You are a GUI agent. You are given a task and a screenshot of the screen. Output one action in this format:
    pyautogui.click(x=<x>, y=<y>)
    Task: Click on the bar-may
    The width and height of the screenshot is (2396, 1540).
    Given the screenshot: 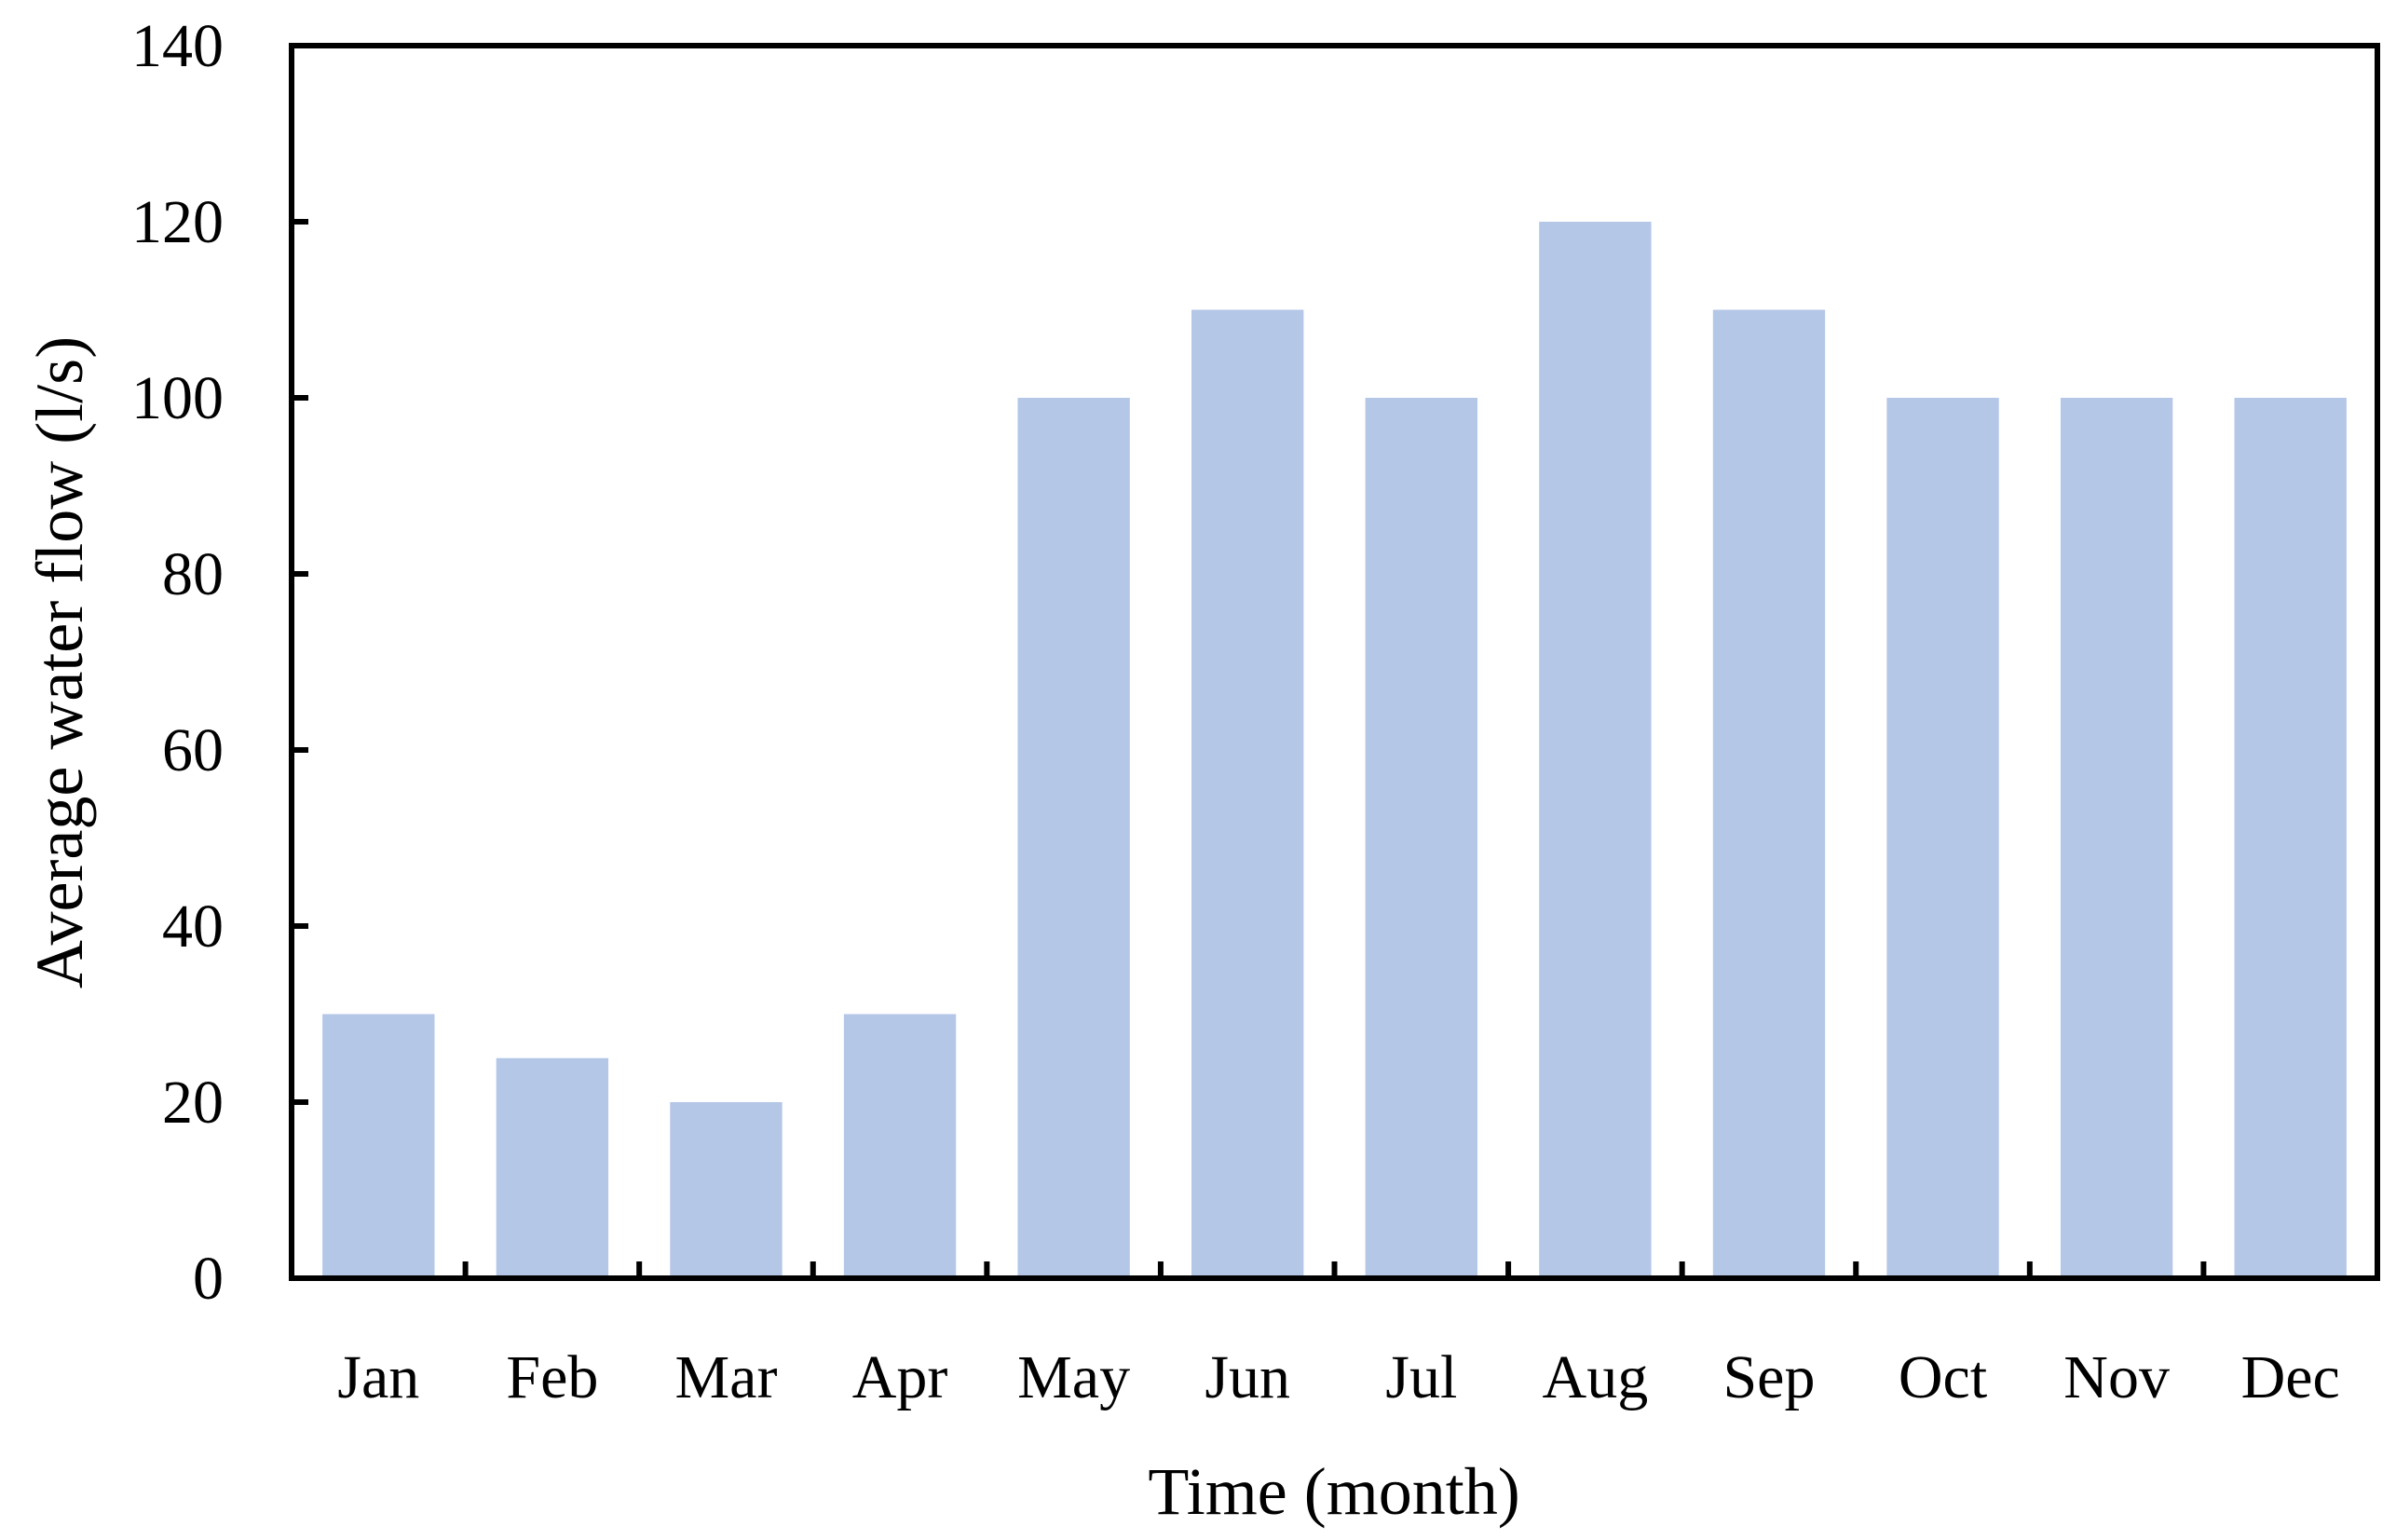 What is the action you would take?
    pyautogui.click(x=1073, y=838)
    